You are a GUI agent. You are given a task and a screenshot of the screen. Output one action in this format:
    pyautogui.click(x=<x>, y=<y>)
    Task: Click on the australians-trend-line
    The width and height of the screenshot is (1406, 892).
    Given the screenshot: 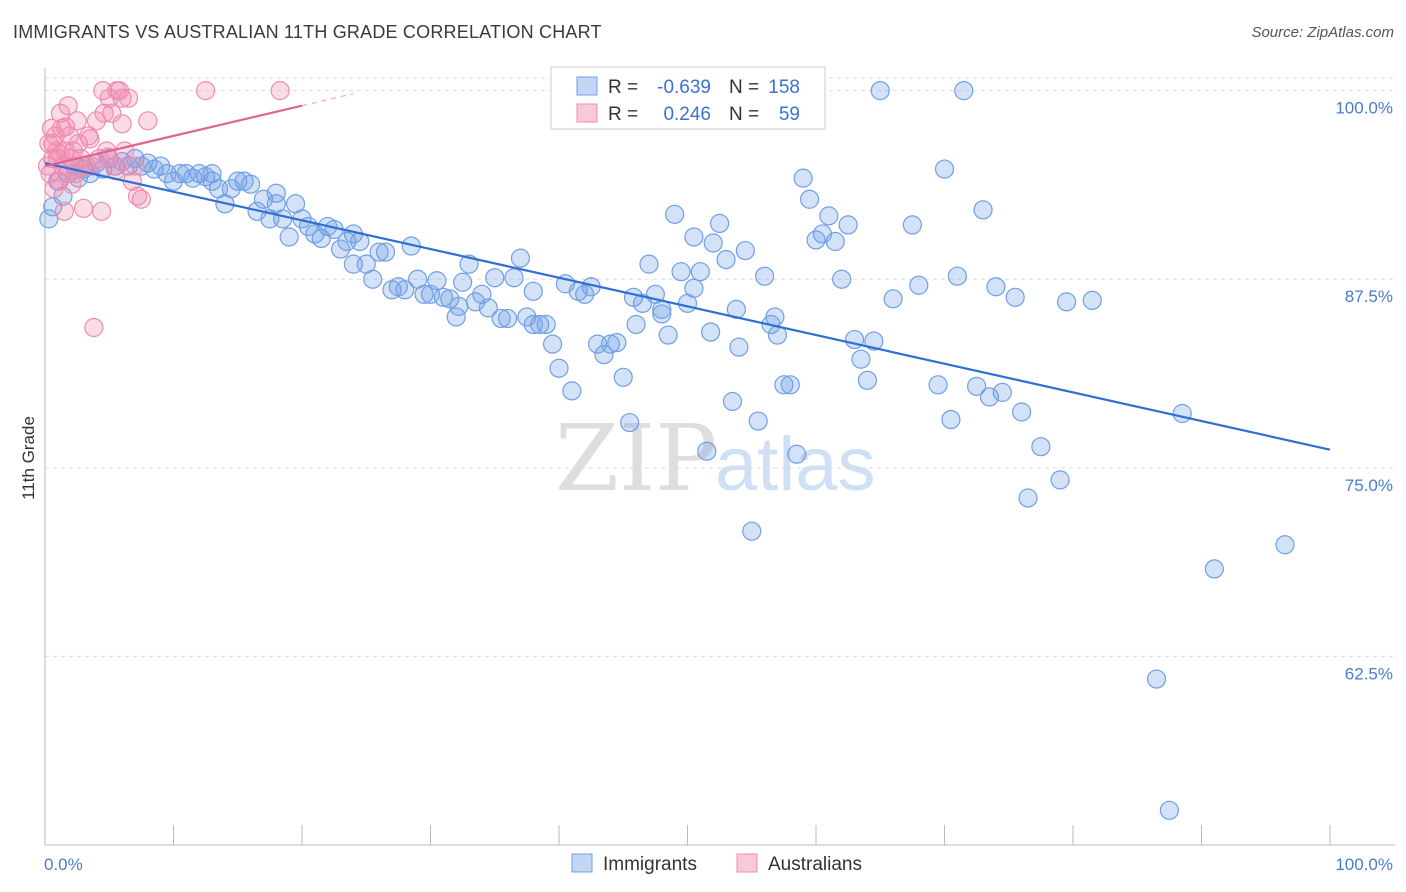 What is the action you would take?
    pyautogui.click(x=173, y=136)
    